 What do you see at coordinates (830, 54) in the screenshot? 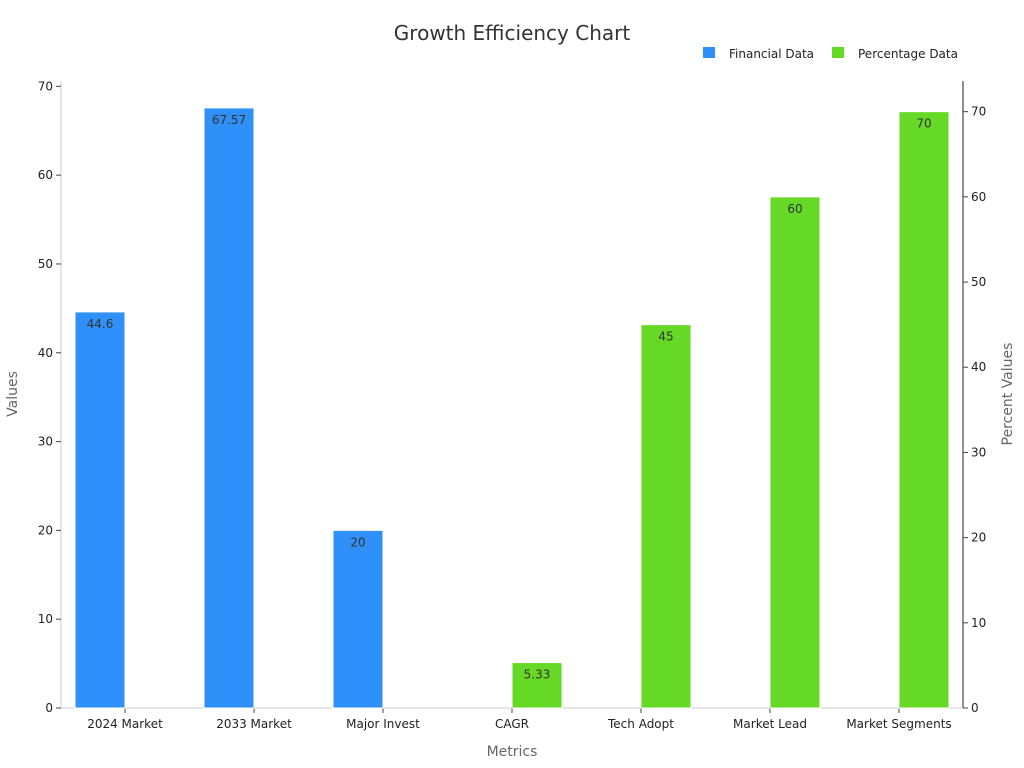
I see `legend: Financial Data Percentage Data` at bounding box center [830, 54].